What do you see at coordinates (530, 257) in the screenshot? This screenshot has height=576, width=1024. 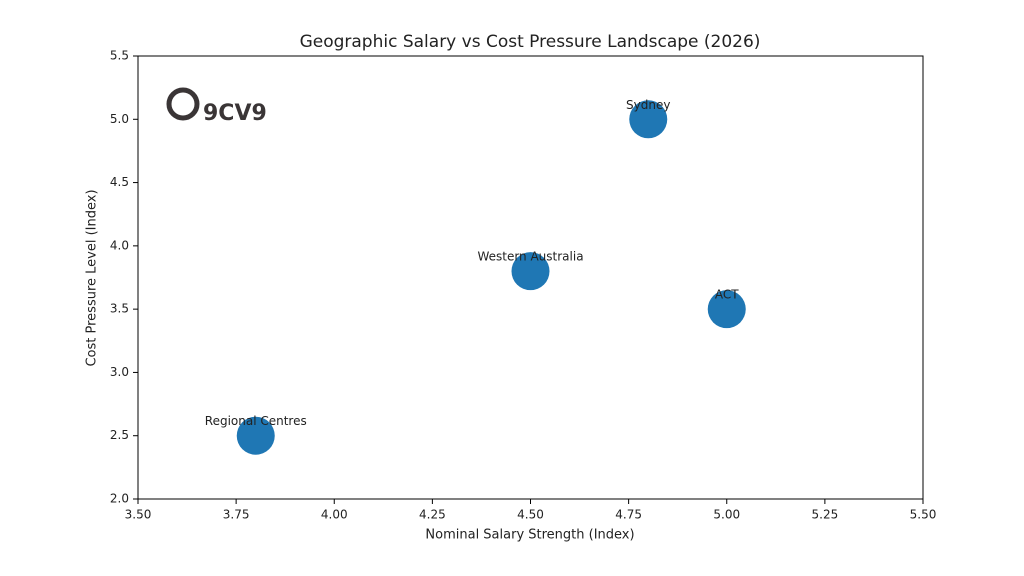 I see `point-label: Western Australia` at bounding box center [530, 257].